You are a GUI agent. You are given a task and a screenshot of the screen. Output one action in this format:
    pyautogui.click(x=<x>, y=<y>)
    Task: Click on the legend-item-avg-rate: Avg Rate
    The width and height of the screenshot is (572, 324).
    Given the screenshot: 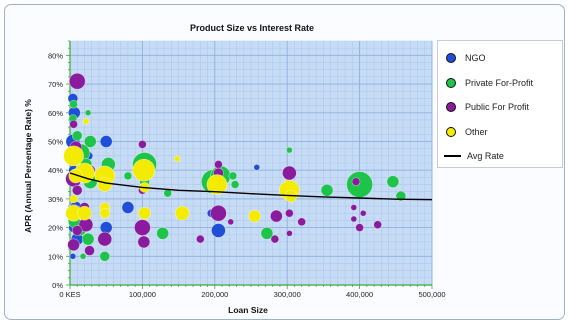 What is the action you would take?
    pyautogui.click(x=503, y=156)
    